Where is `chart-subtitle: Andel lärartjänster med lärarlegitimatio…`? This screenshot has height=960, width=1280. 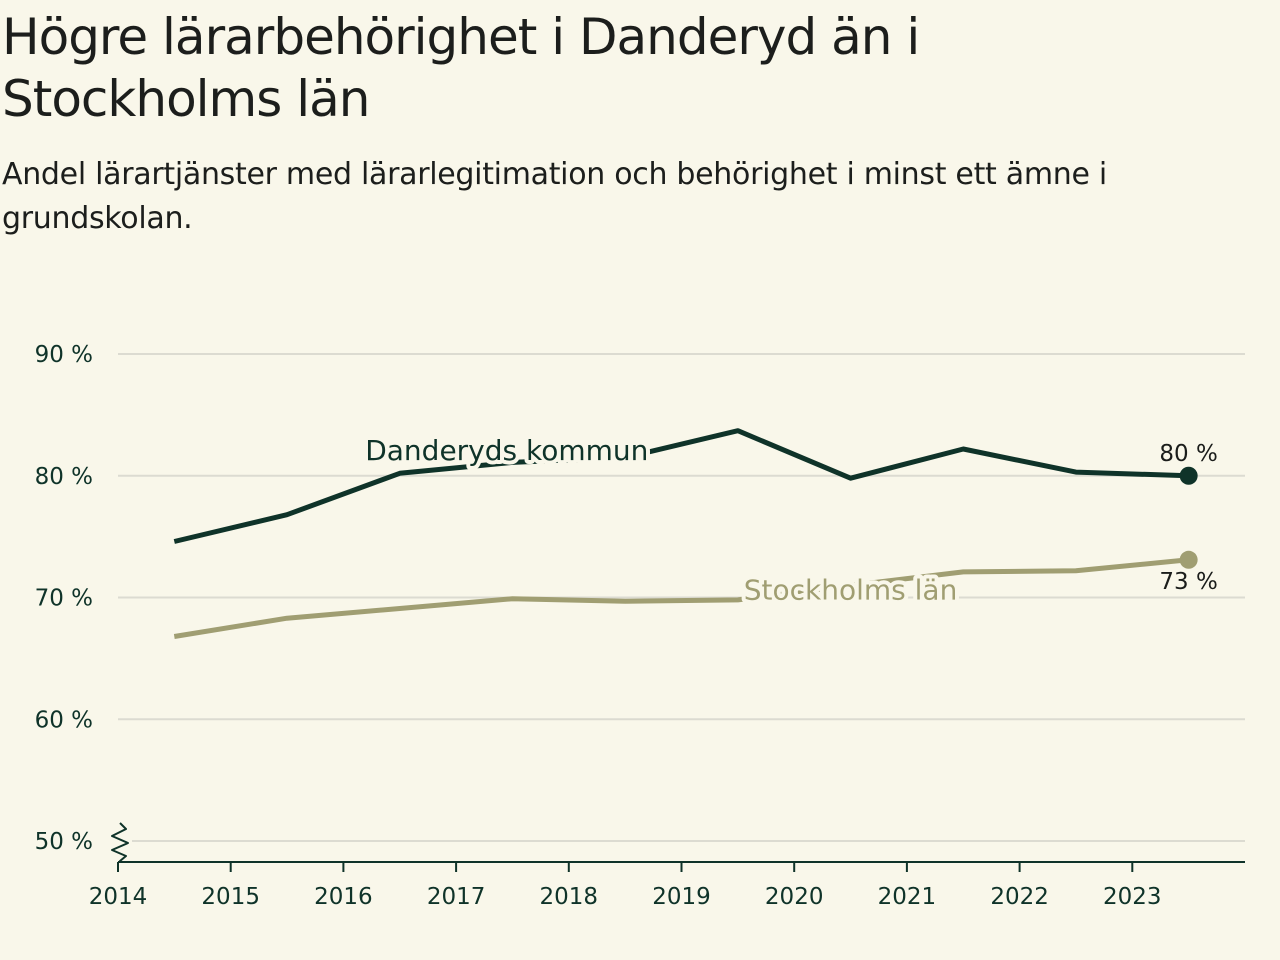
chart-subtitle: Andel lärartjänster med lärarlegitimatio… is located at coordinates (554, 196).